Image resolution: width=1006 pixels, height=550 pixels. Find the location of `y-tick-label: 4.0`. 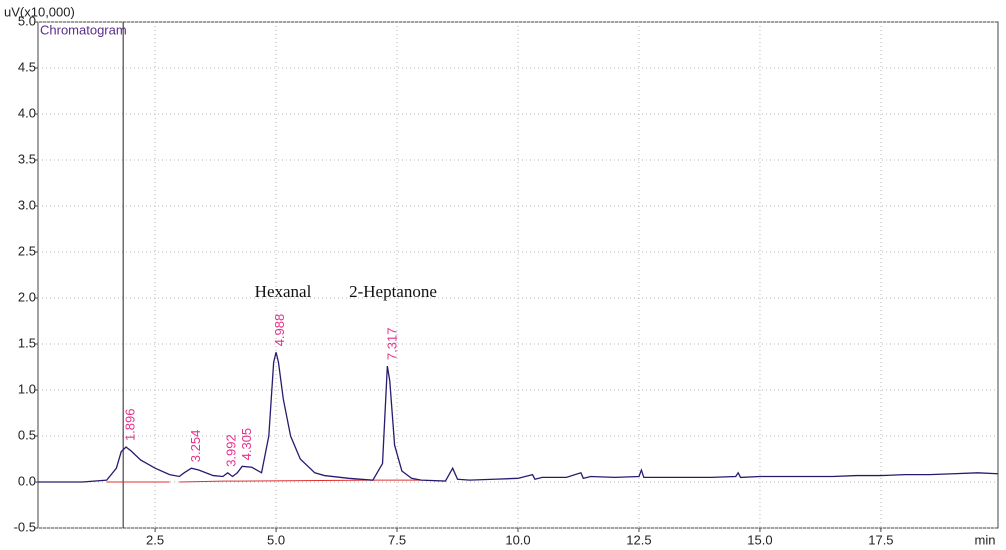

y-tick-label: 4.0 is located at coordinates (27, 112).